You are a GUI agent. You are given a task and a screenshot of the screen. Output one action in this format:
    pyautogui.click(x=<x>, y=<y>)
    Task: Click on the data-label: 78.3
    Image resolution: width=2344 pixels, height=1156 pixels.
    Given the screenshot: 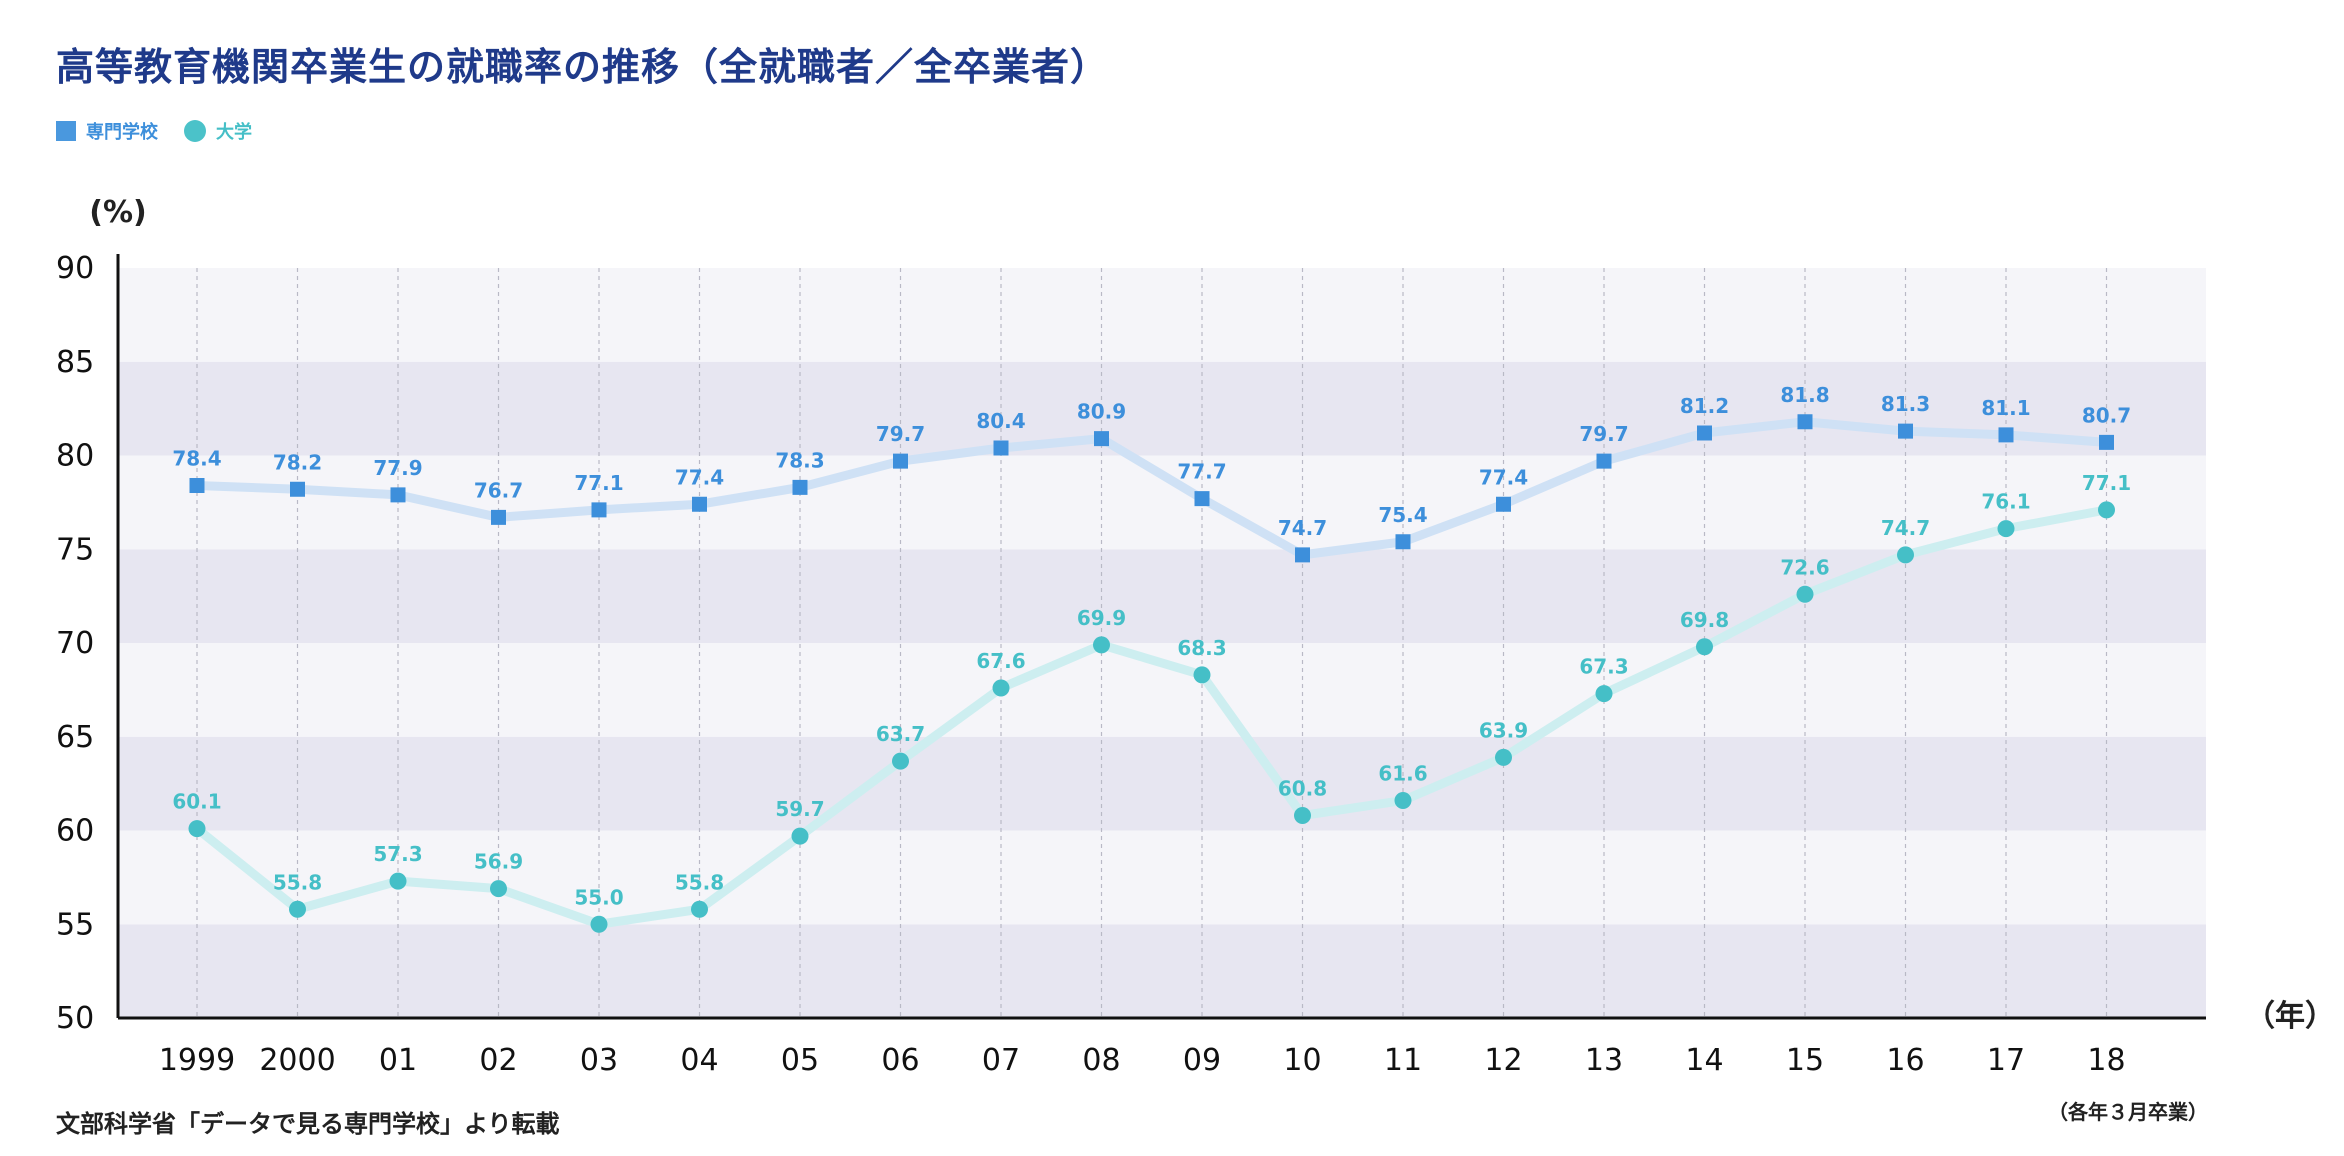 What is the action you would take?
    pyautogui.click(x=799, y=460)
    